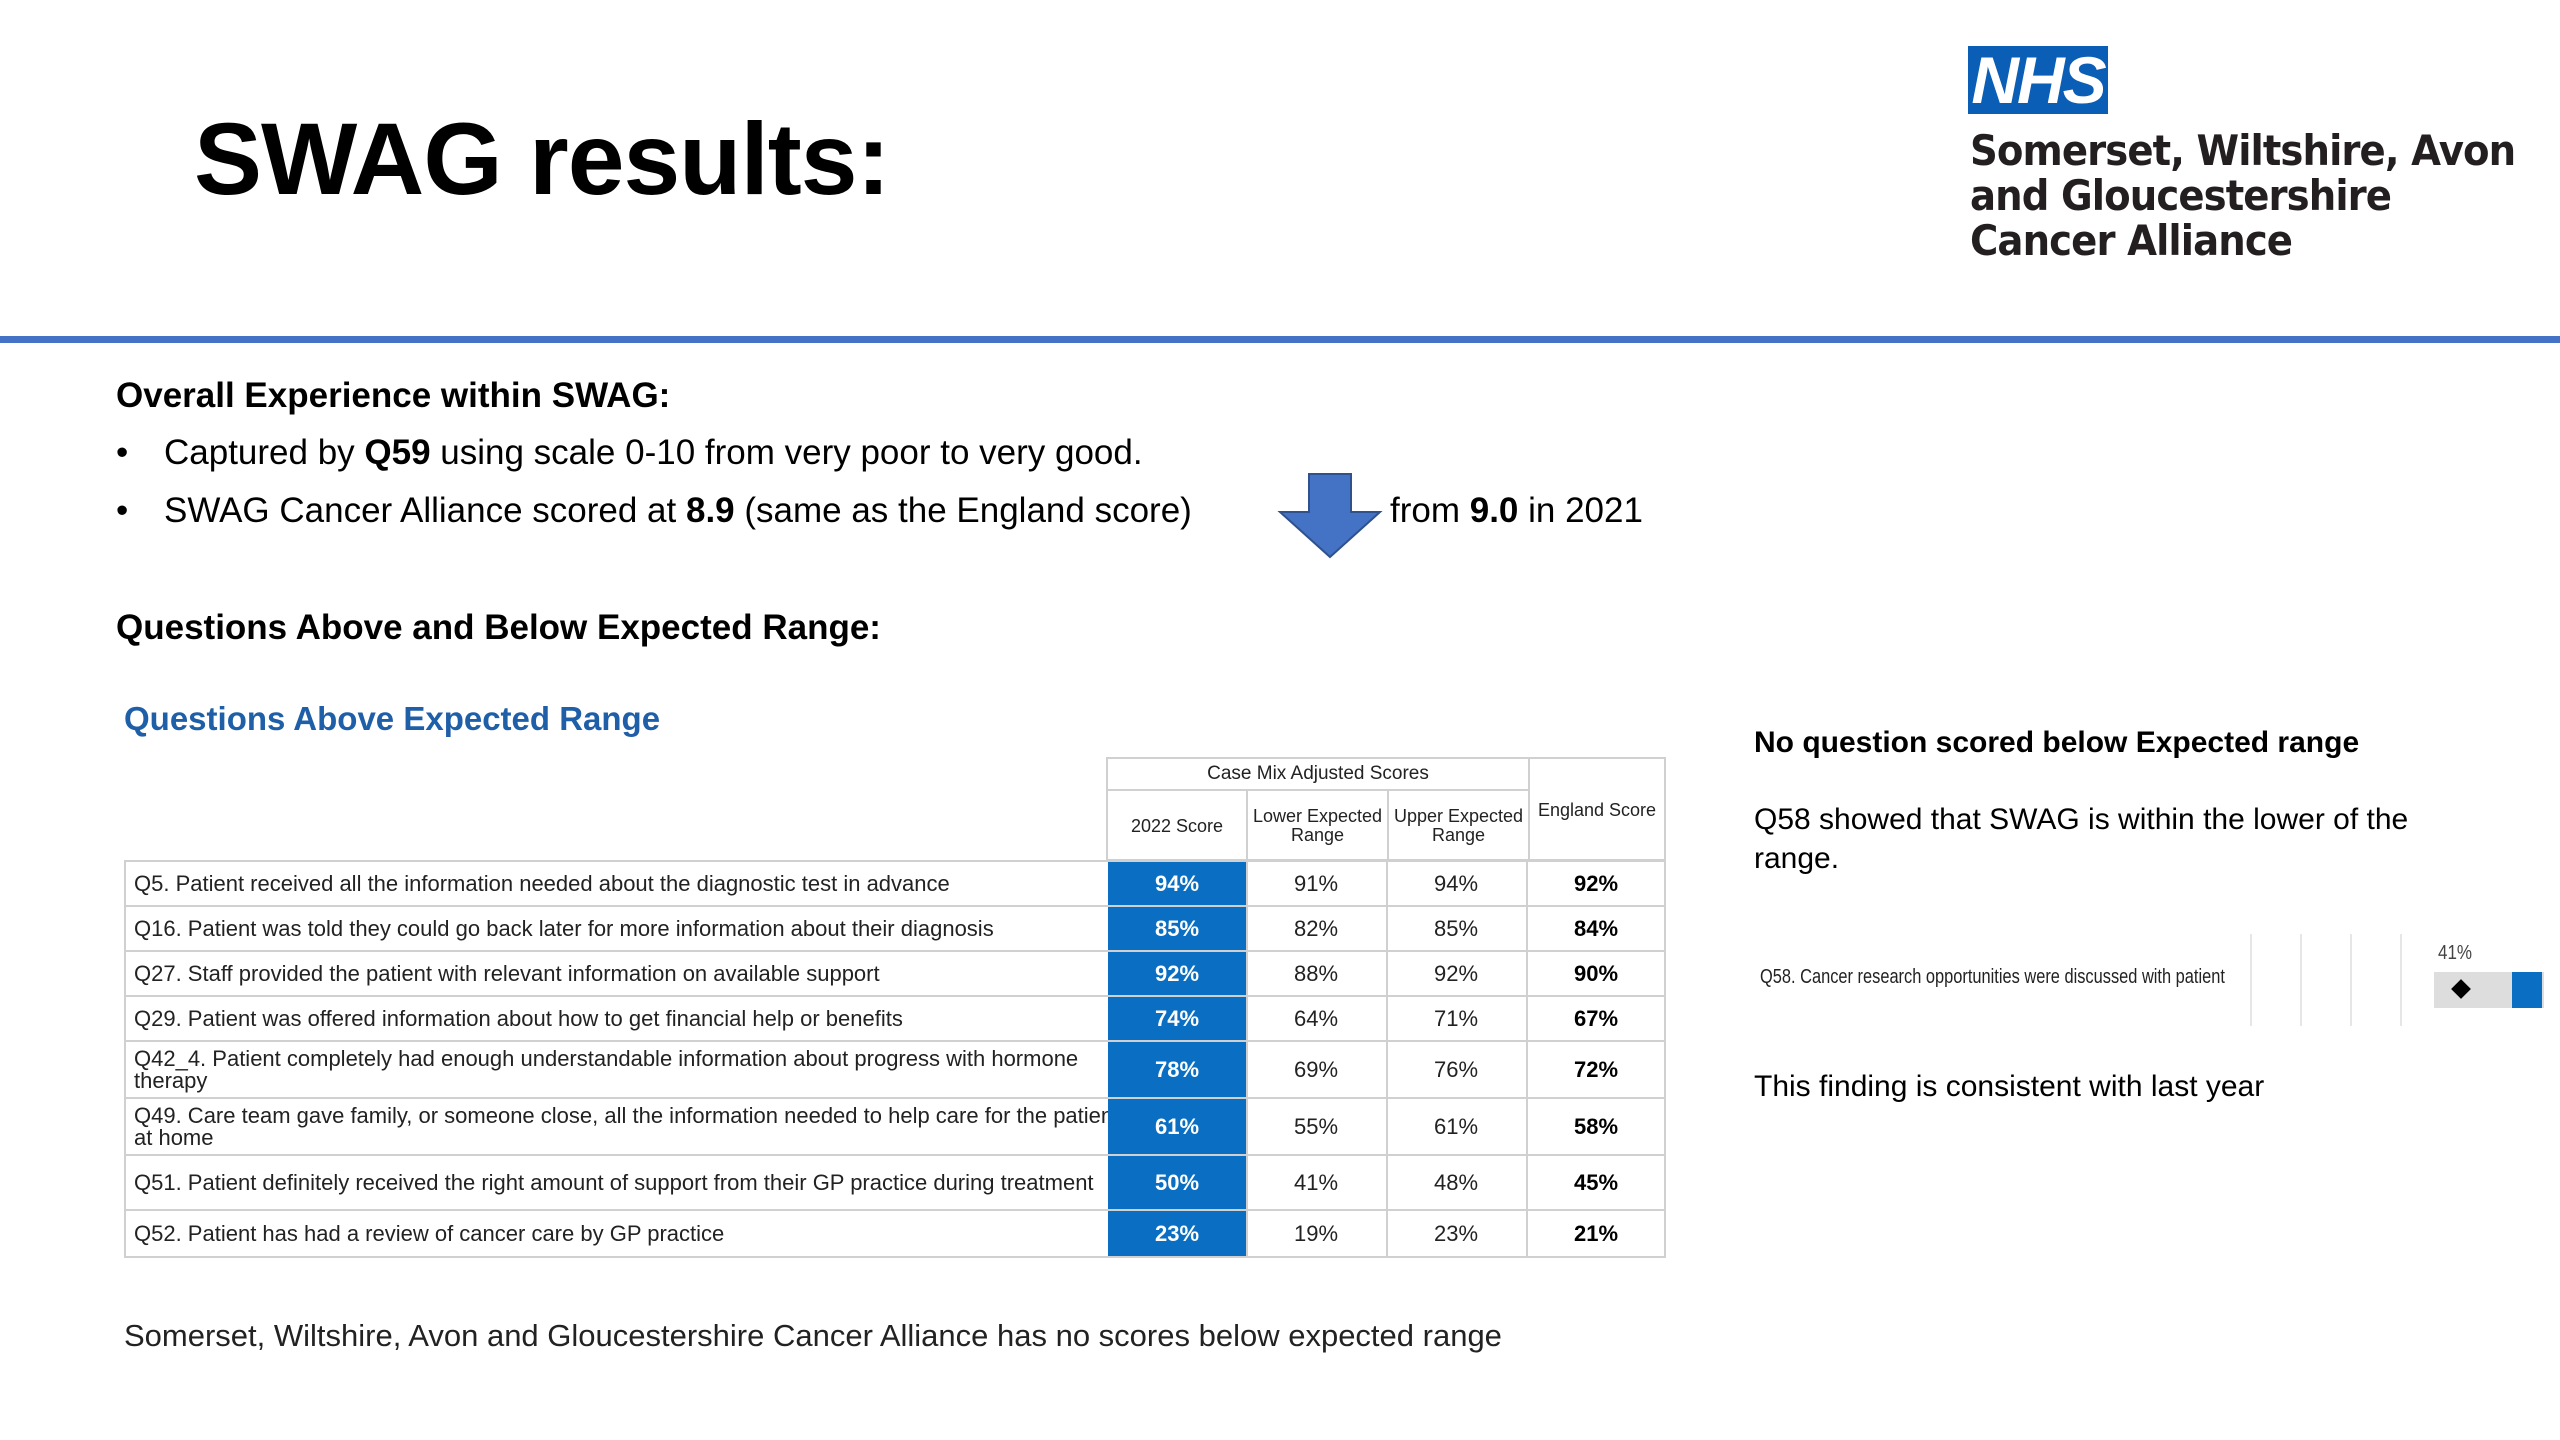  What do you see at coordinates (2527, 990) in the screenshot?
I see `score-bar` at bounding box center [2527, 990].